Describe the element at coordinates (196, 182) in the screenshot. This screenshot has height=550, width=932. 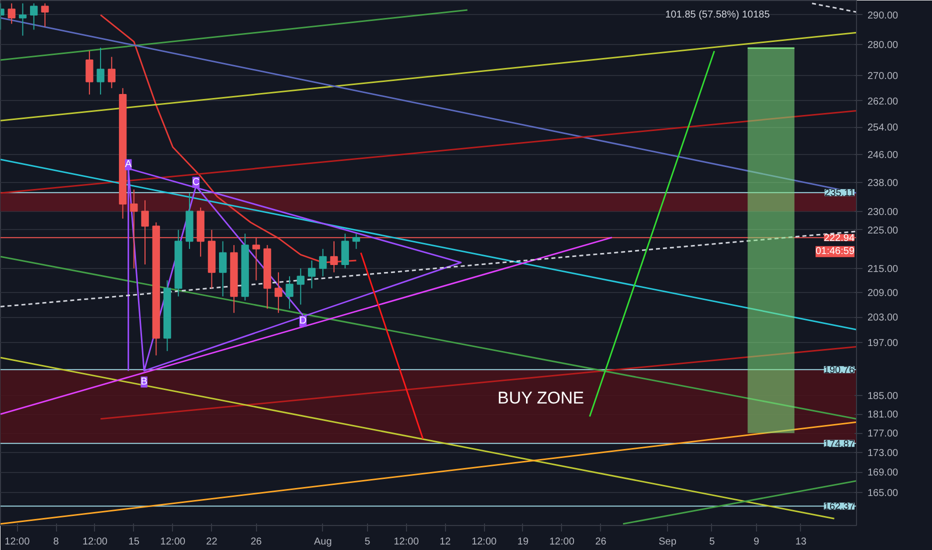
I see `annotation: C` at that location.